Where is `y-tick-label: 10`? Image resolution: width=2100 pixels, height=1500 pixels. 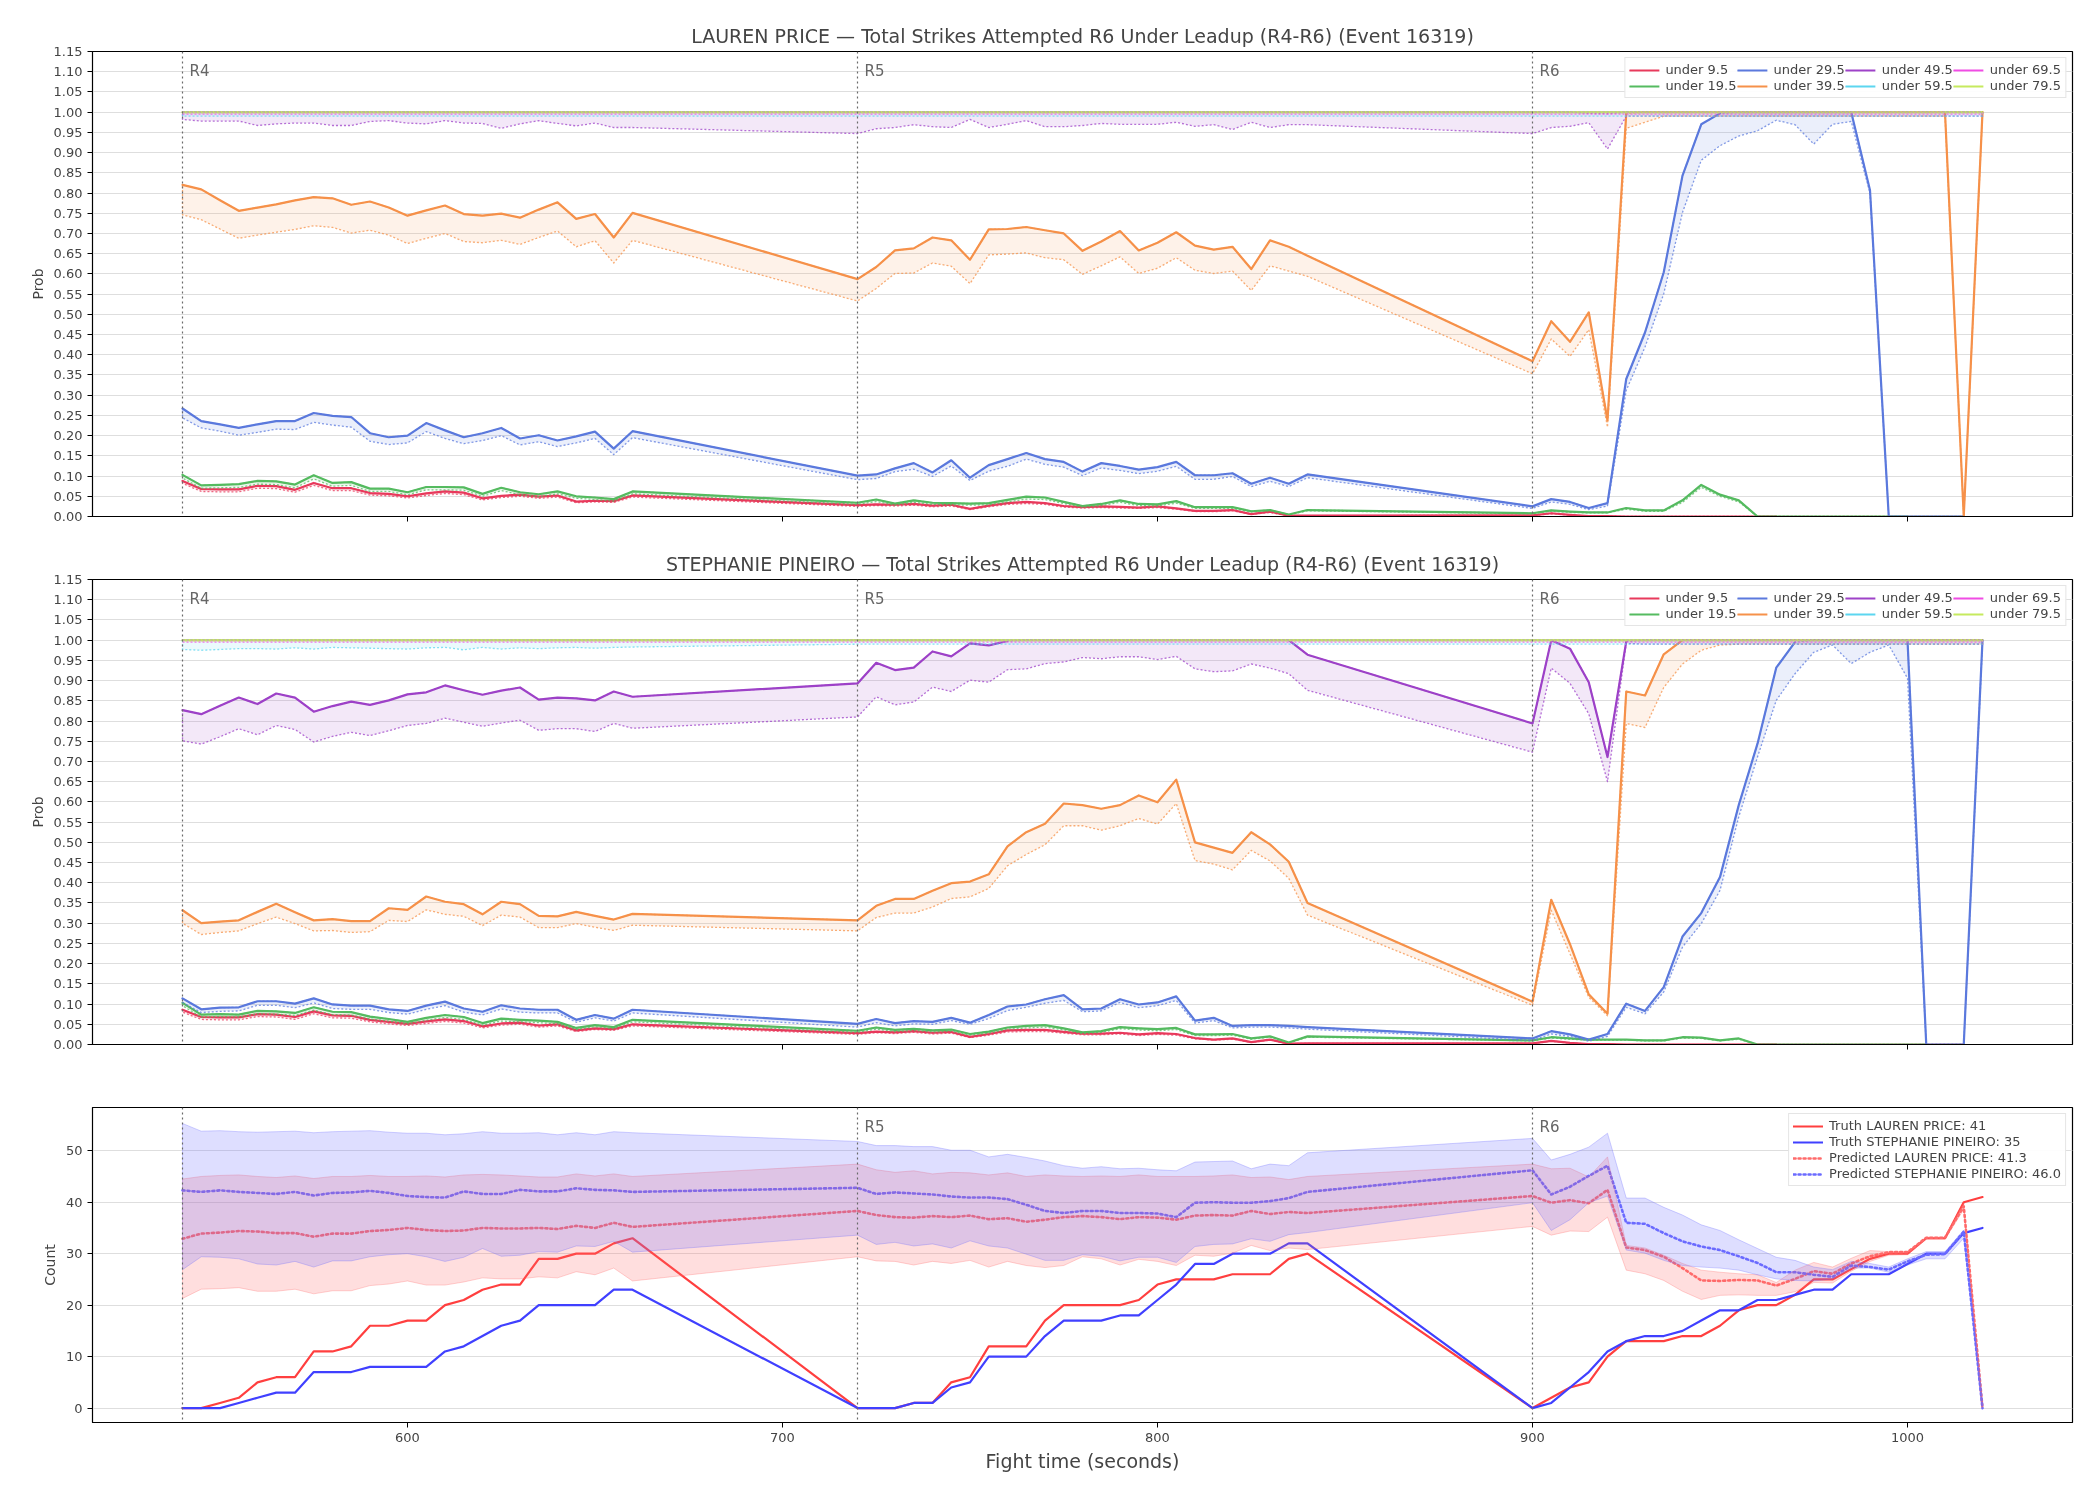 y-tick-label: 10 is located at coordinates (74, 1357).